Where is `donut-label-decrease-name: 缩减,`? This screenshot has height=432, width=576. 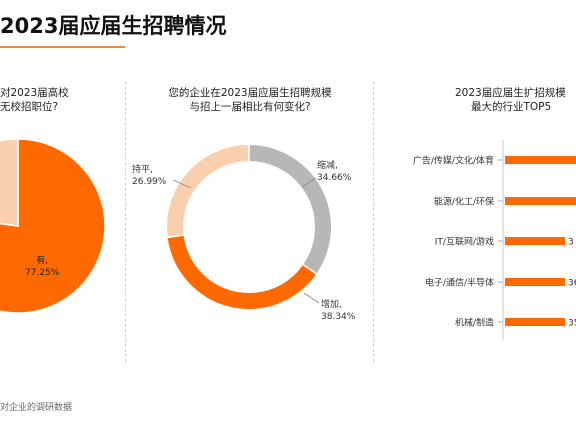 donut-label-decrease-name: 缩减, is located at coordinates (327, 166).